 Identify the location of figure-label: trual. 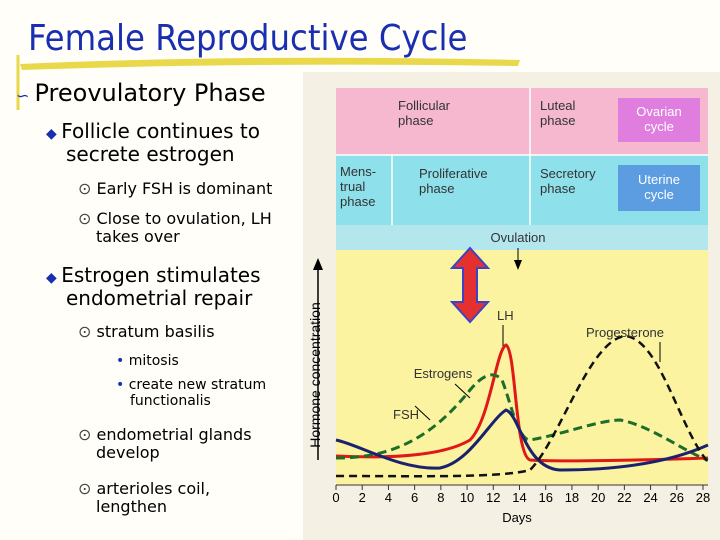
(352, 186).